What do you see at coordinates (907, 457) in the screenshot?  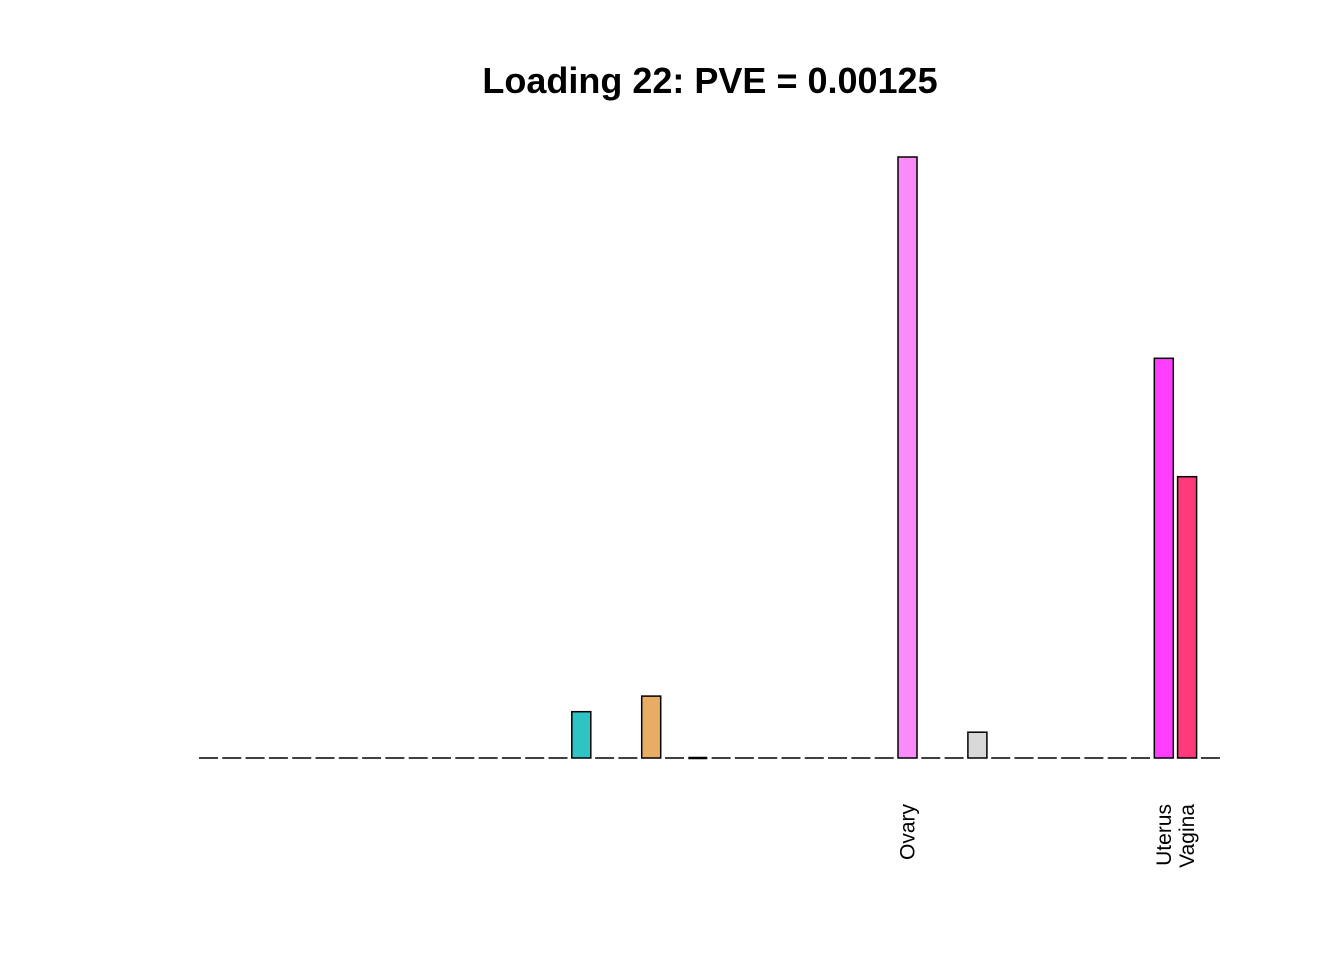 I see `bar-ovary` at bounding box center [907, 457].